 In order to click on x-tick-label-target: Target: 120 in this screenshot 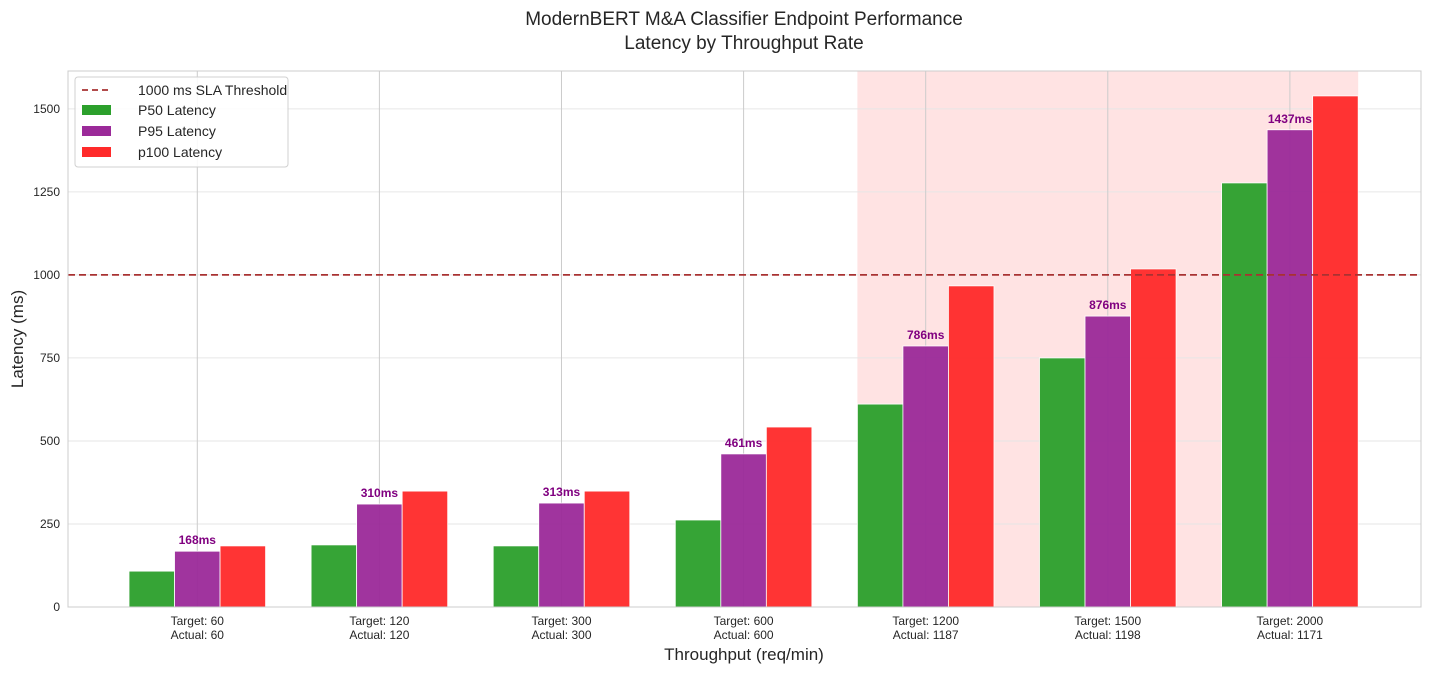, I will do `click(379, 621)`.